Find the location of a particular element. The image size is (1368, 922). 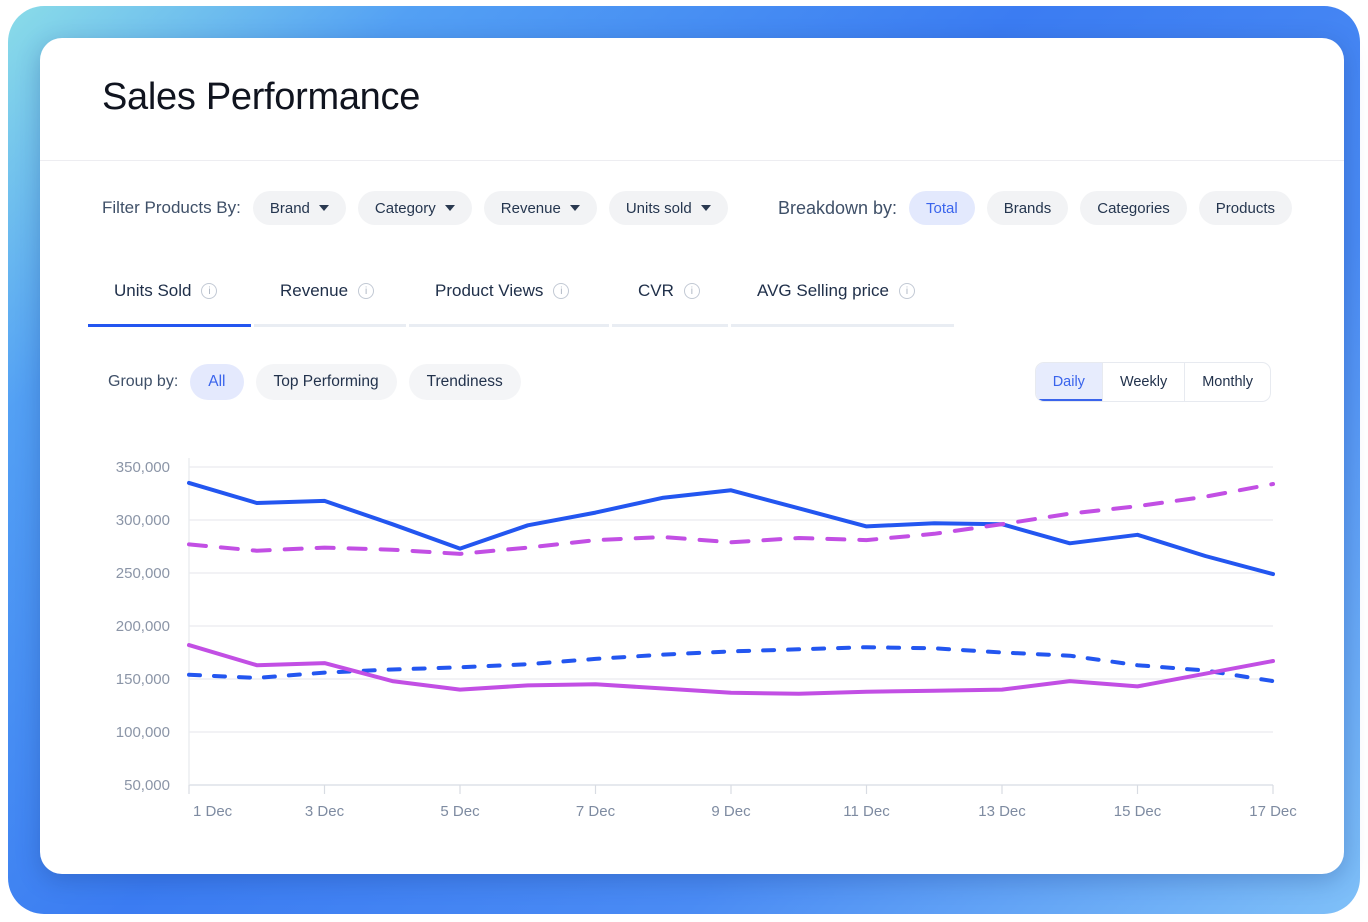

breakdown-option-categories: Categories is located at coordinates (1133, 208).